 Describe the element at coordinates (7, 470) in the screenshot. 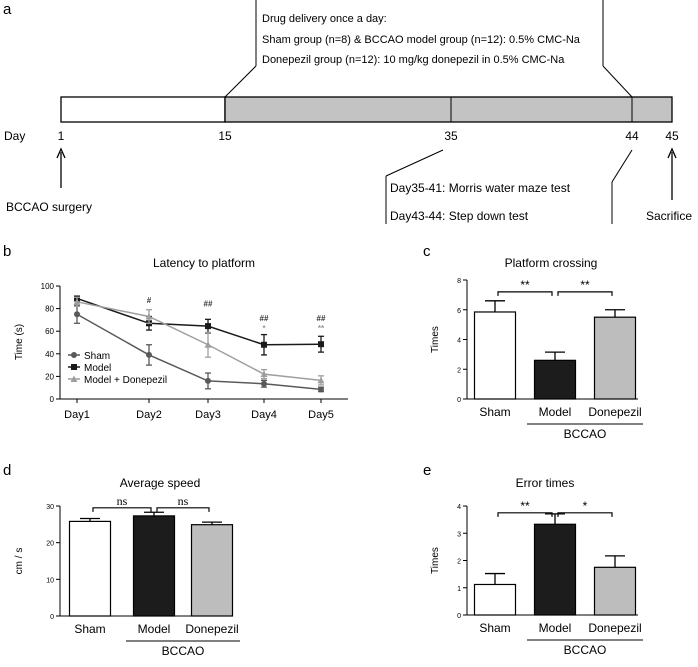

I see `panel-letter-d: d` at that location.